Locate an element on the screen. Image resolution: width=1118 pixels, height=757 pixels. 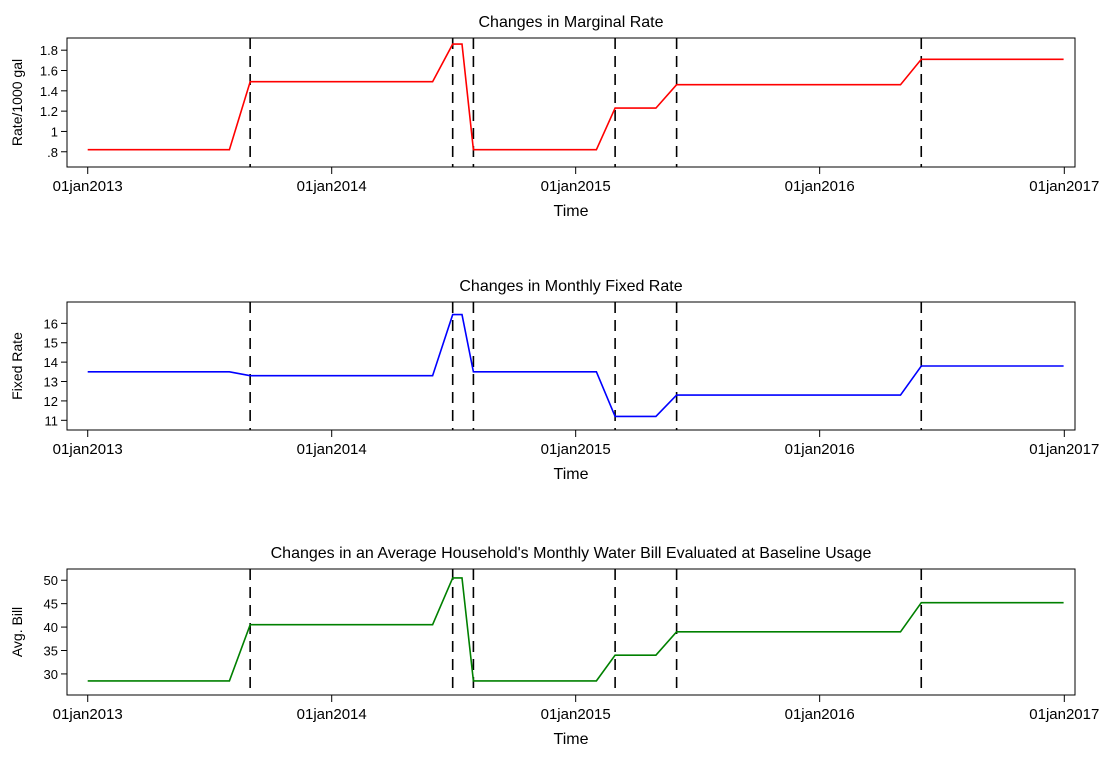
y-tick-label: 30 is located at coordinates (51, 674).